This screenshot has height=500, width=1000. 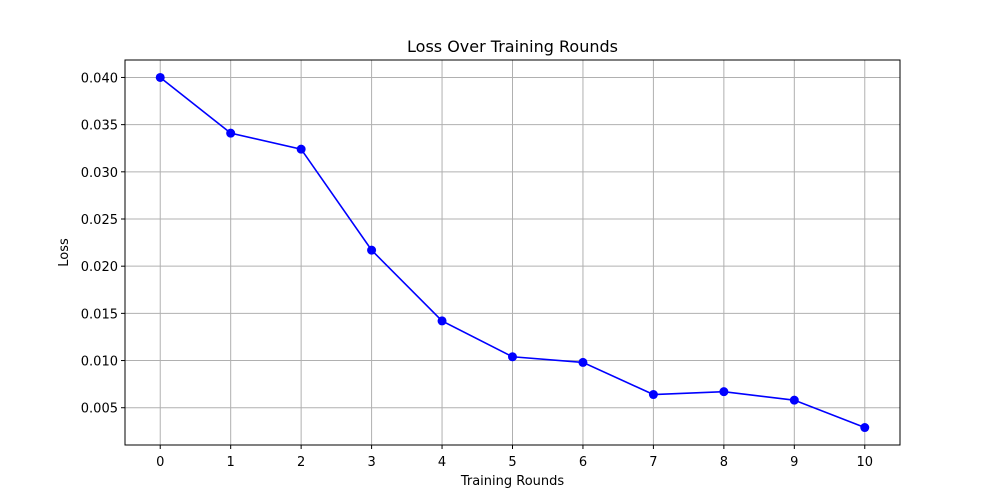 I want to click on x-tick-label: 4, so click(x=442, y=462).